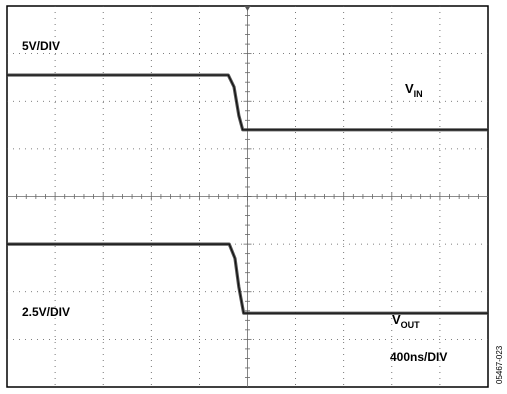 The image size is (507, 394). What do you see at coordinates (247, 8) in the screenshot?
I see `trigger-marker-icon` at bounding box center [247, 8].